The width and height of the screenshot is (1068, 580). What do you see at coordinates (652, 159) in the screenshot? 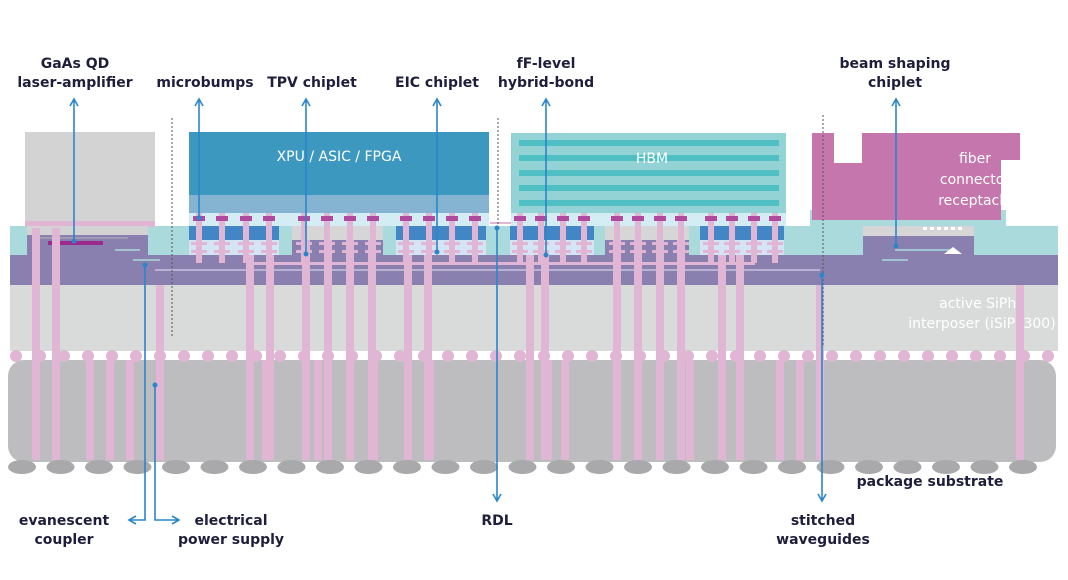
I see `hbm-label: HBM` at bounding box center [652, 159].